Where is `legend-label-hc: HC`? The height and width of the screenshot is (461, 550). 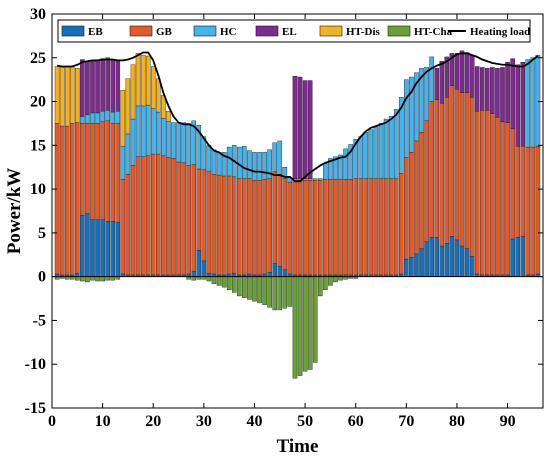 legend-label-hc: HC is located at coordinates (228, 32).